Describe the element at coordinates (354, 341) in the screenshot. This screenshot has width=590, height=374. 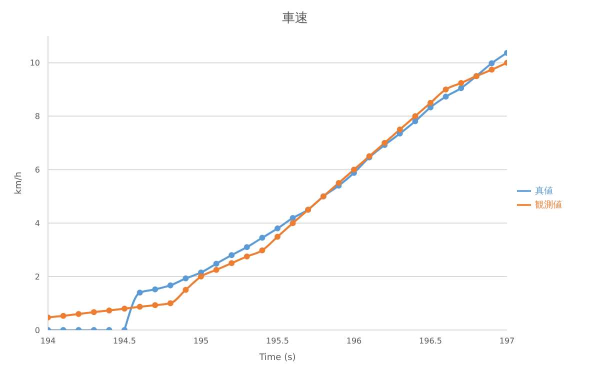
I see `x-tick-label: 196` at that location.